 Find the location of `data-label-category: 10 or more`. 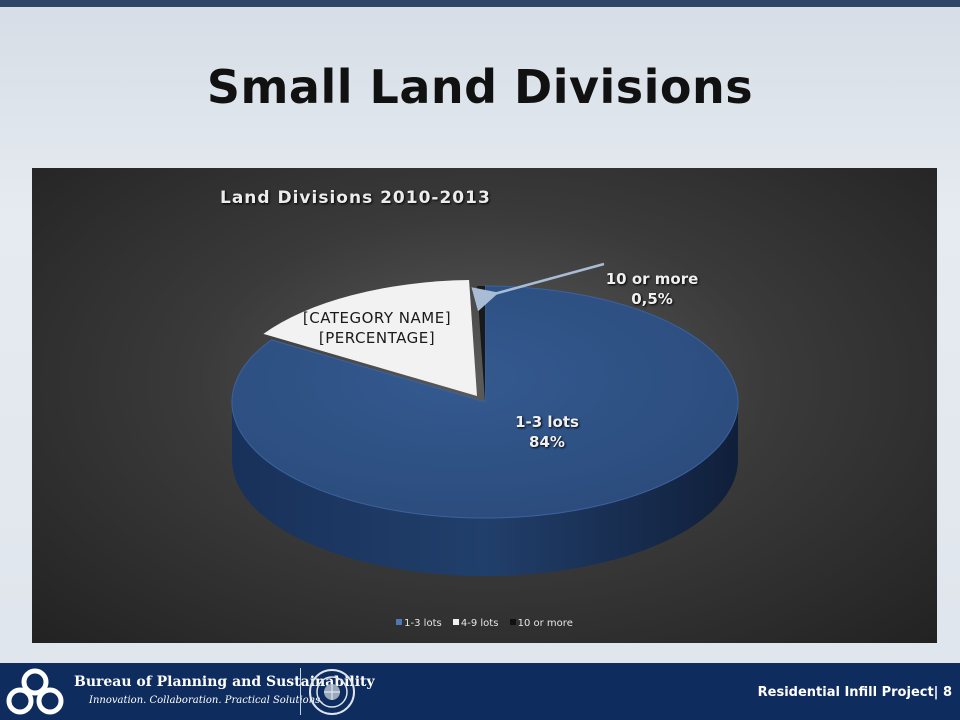

data-label-category: 10 or more is located at coordinates (652, 279).